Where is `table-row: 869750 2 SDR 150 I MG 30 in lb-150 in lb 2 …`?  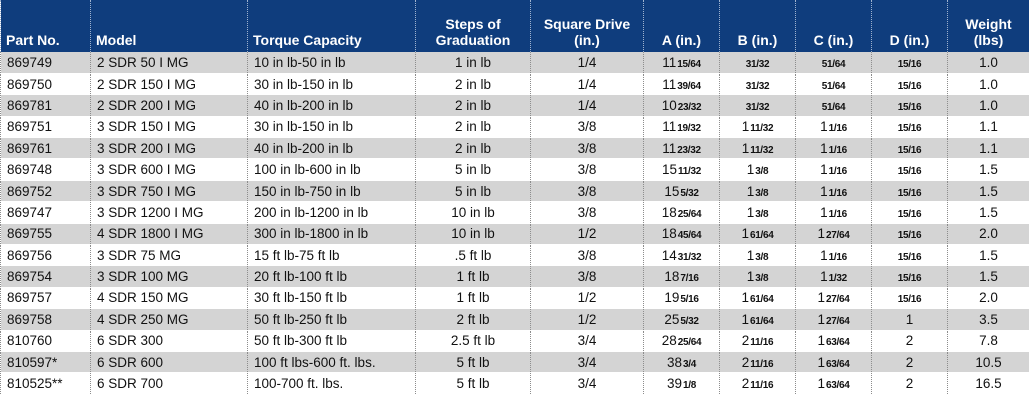
table-row: 869750 2 SDR 150 I MG 30 in lb-150 in lb 2 … is located at coordinates (514, 84).